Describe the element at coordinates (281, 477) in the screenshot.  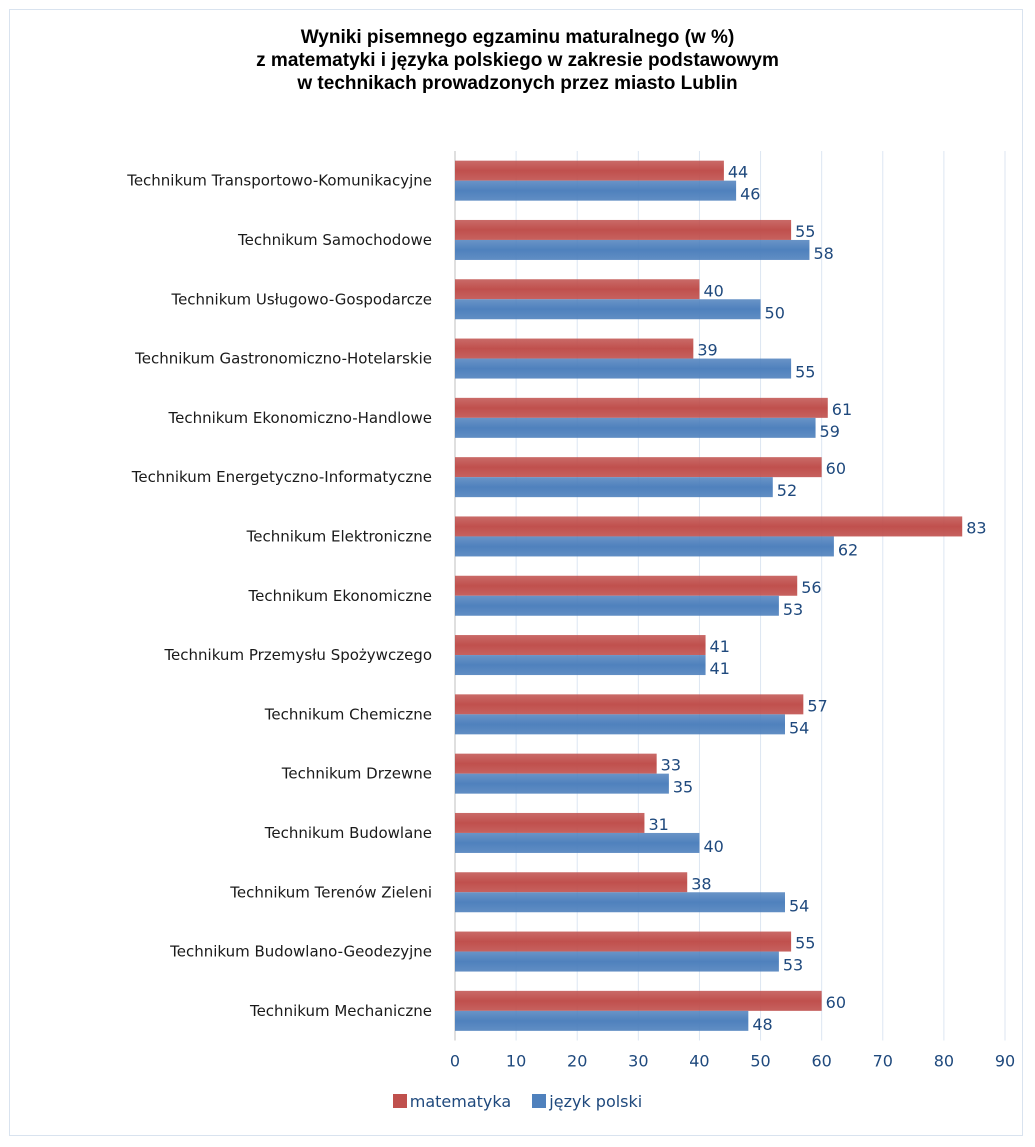
I see `category-label: Technikum Energetyczno-Informatyczne` at that location.